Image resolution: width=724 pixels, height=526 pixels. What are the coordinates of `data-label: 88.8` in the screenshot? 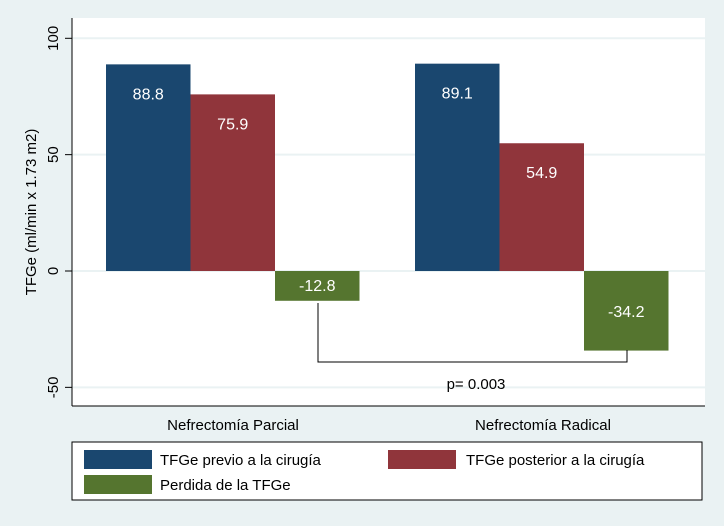 It's located at (148, 94).